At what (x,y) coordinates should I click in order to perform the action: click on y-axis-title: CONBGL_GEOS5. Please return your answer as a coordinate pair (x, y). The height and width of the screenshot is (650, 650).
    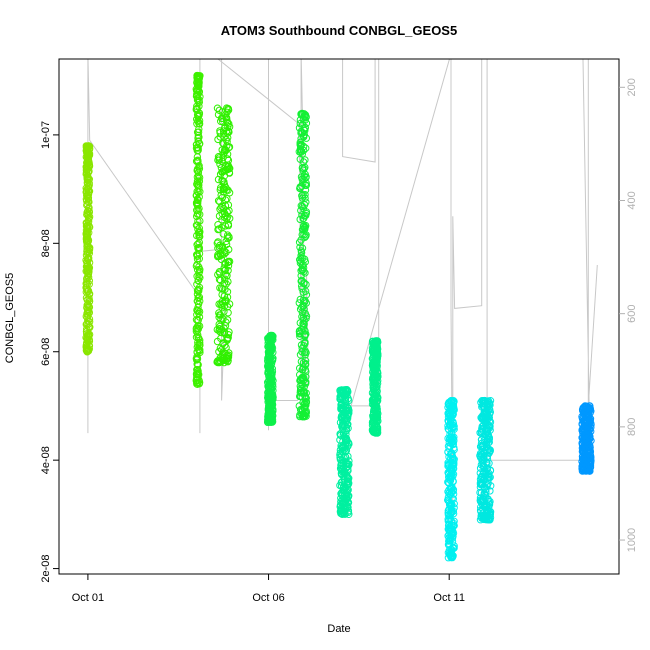
    Looking at the image, I should click on (10, 318).